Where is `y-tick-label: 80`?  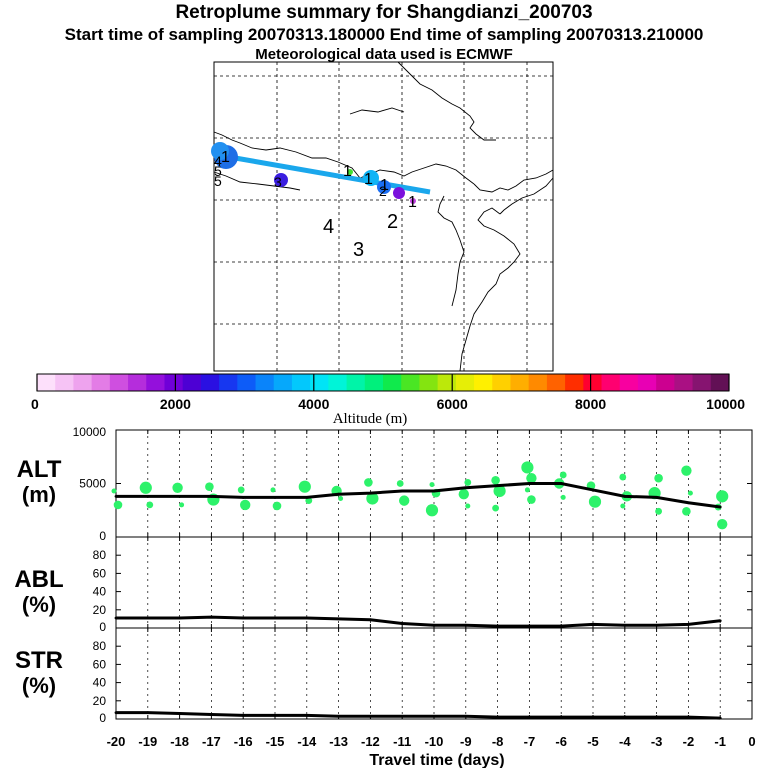 y-tick-label: 80 is located at coordinates (100, 555).